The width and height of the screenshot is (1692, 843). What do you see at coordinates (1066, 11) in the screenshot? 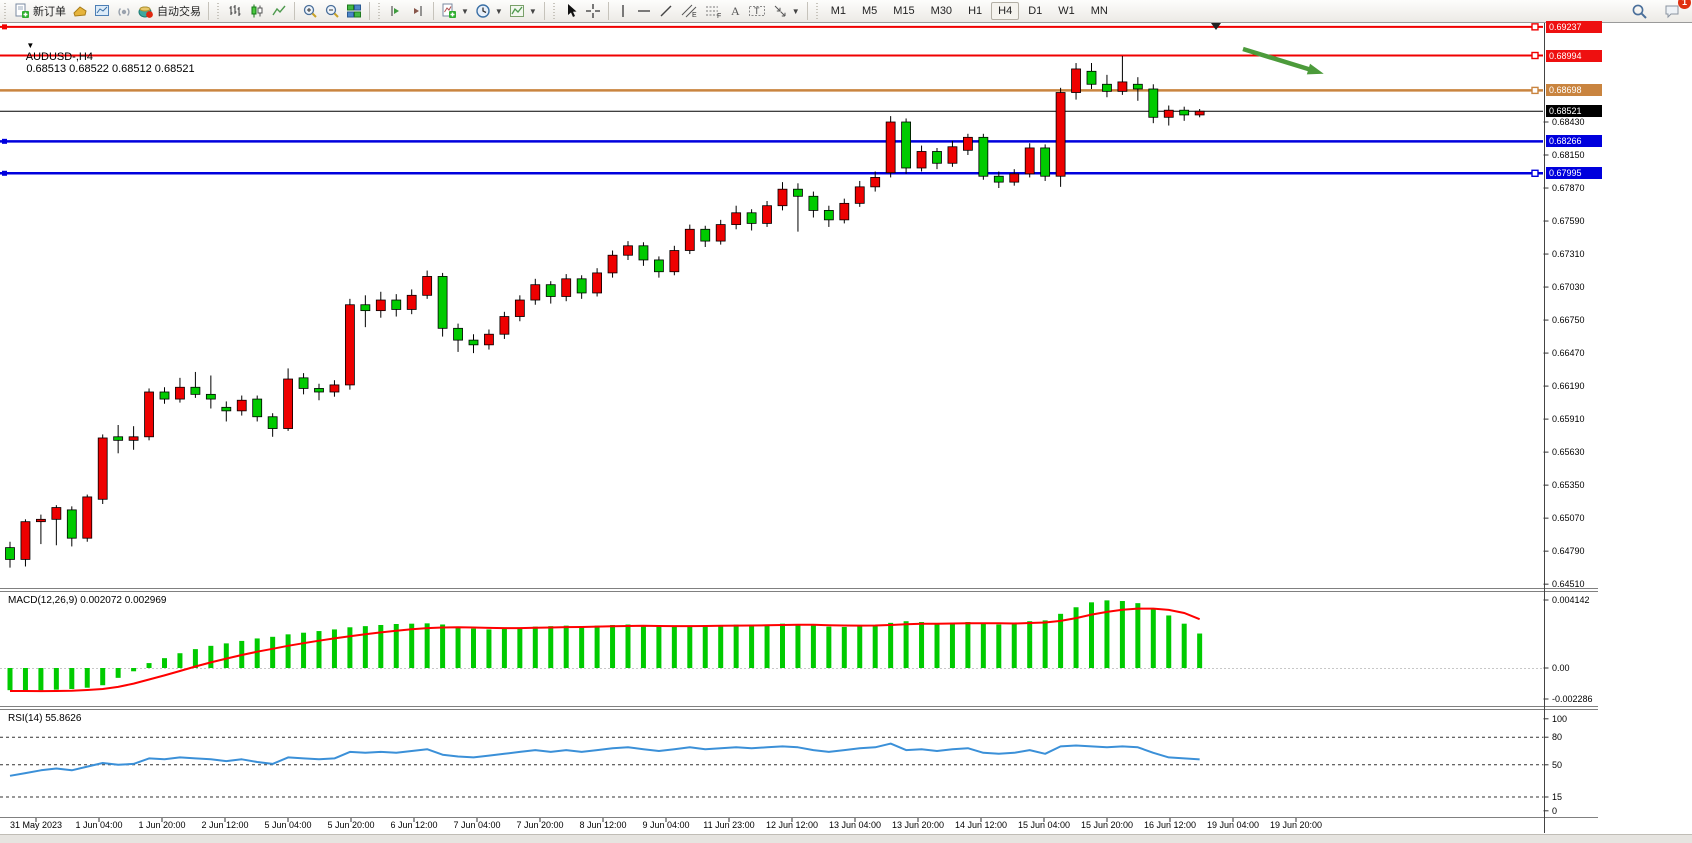
I see `timeframe-button-w1: W1` at bounding box center [1066, 11].